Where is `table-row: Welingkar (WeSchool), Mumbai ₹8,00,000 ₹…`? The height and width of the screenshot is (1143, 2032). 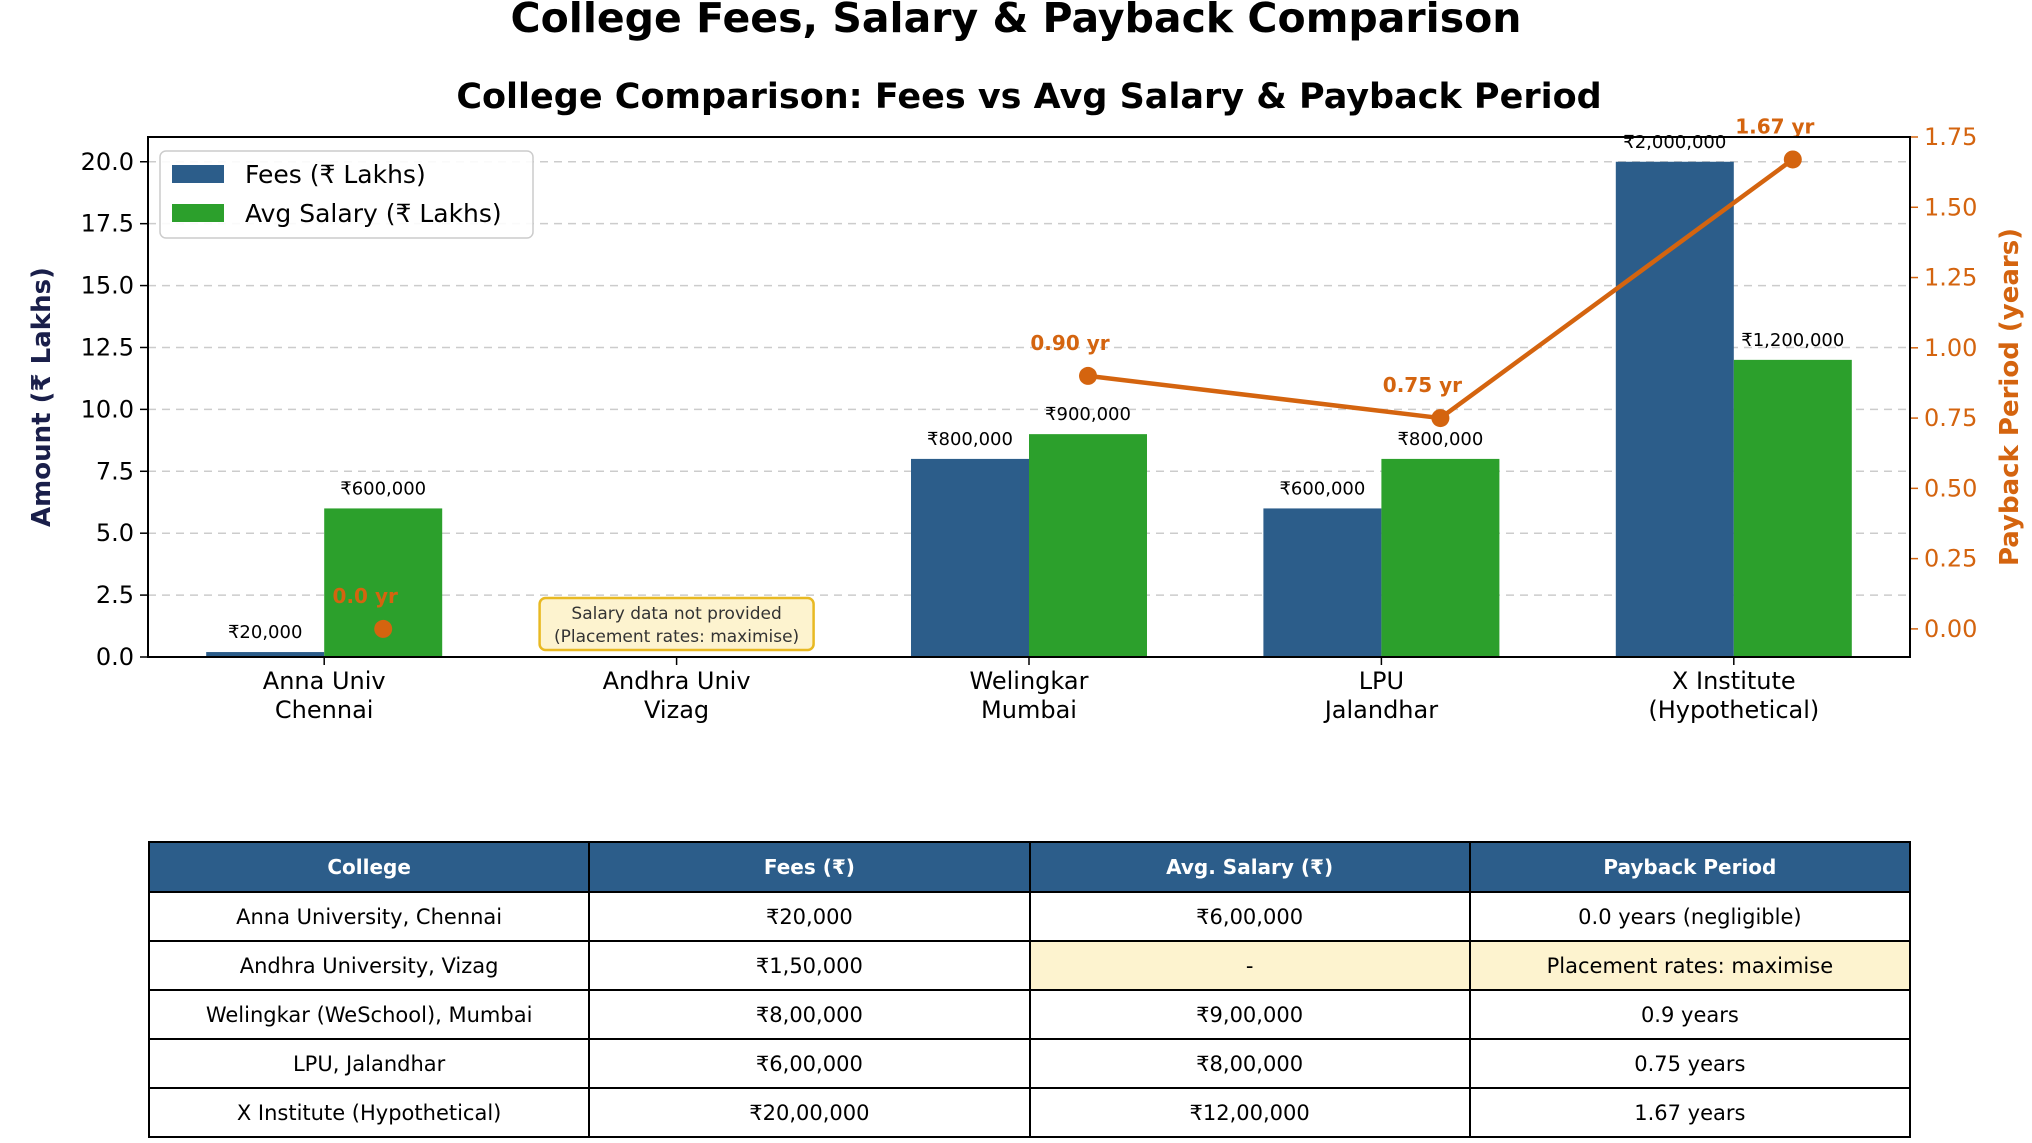 table-row: Welingkar (WeSchool), Mumbai ₹8,00,000 ₹… is located at coordinates (1029, 1014).